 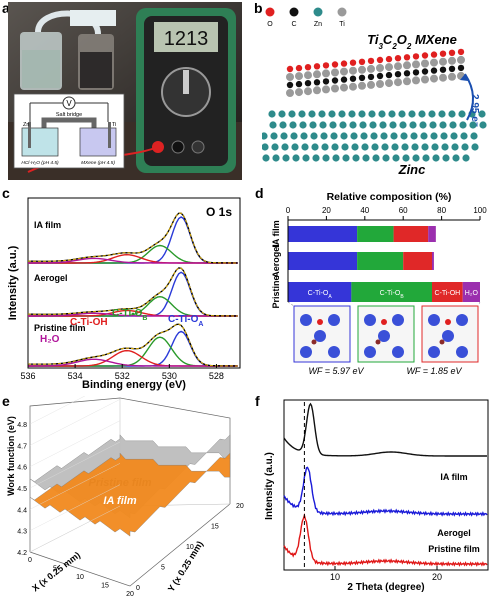 What do you see at coordinates (276, 291) in the screenshot?
I see `category-label: Pristine` at bounding box center [276, 291].